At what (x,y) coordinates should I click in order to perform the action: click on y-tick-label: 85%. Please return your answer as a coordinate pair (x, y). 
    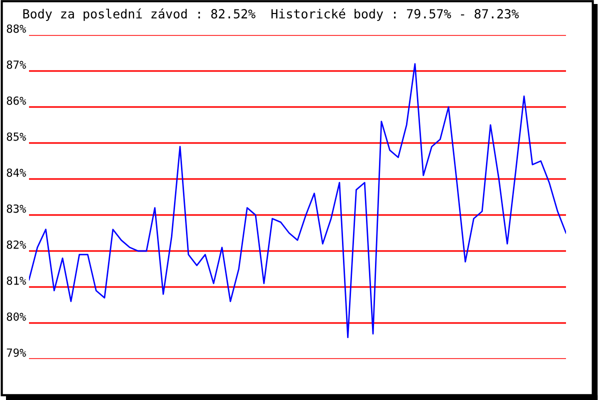
    Looking at the image, I should click on (16, 136).